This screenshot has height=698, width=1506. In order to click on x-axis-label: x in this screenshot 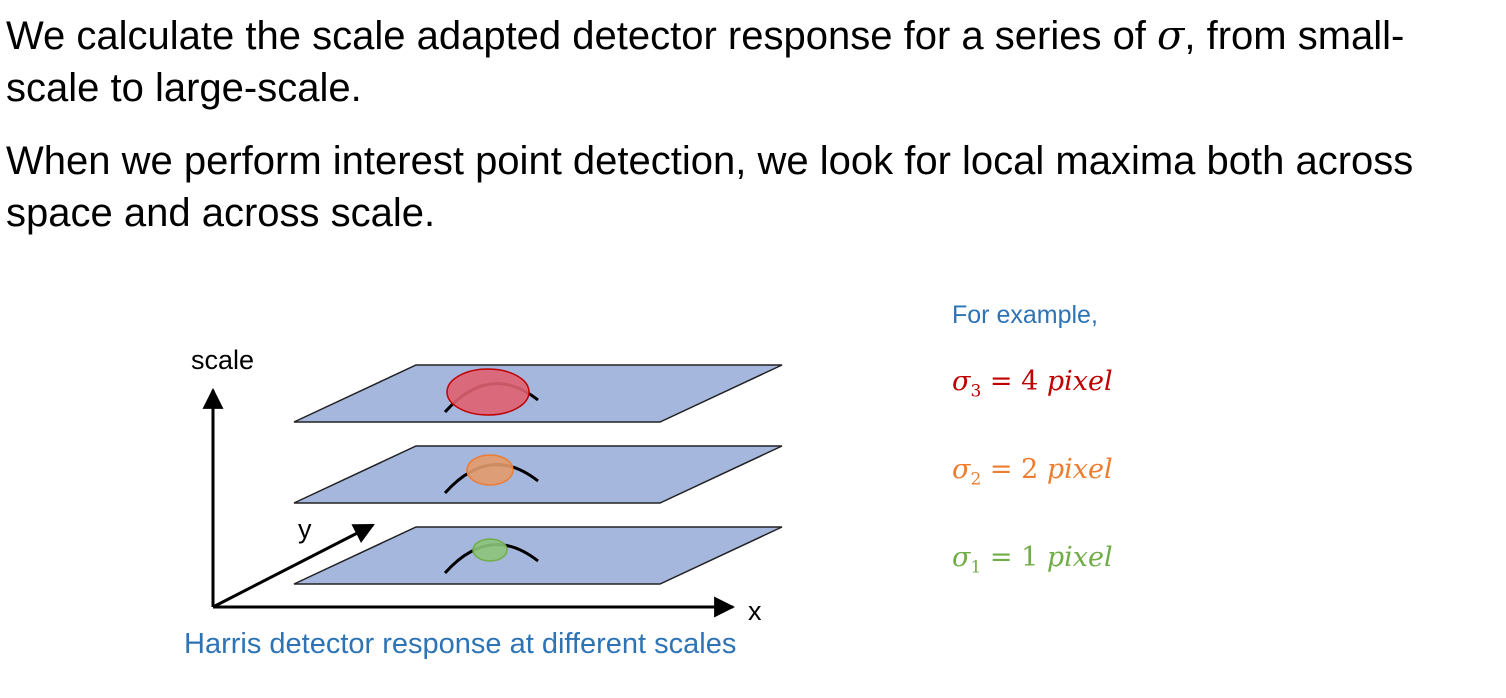, I will do `click(755, 611)`.